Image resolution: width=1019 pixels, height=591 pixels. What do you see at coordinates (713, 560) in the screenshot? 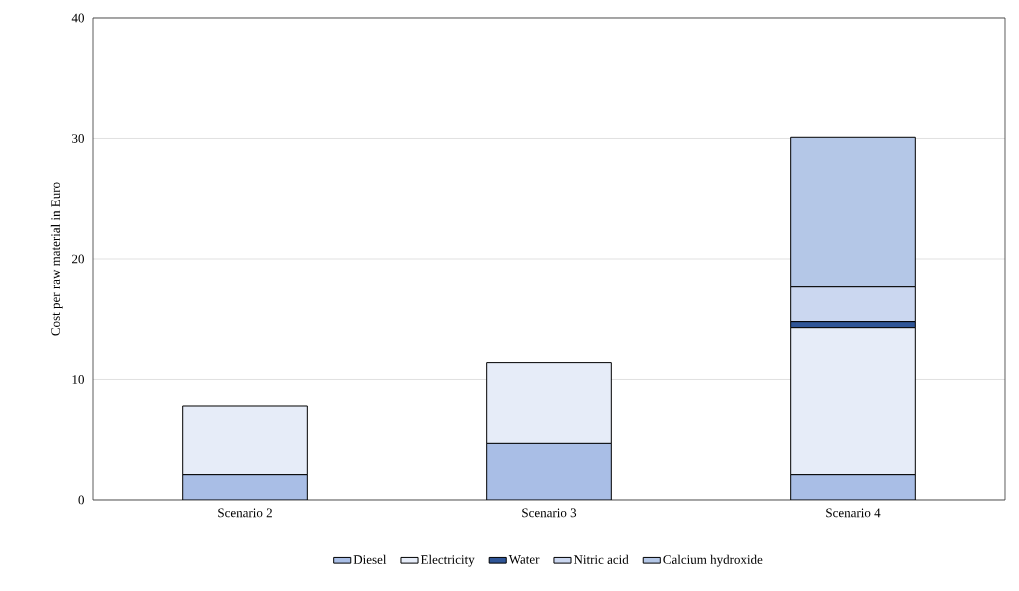
I see `legend-label: Calcium hydroxide` at bounding box center [713, 560].